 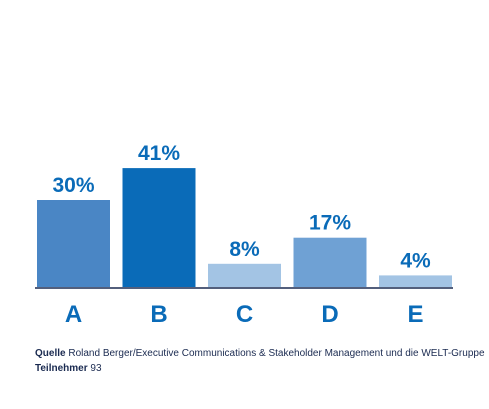 I want to click on value-label: 41%, so click(x=159, y=153).